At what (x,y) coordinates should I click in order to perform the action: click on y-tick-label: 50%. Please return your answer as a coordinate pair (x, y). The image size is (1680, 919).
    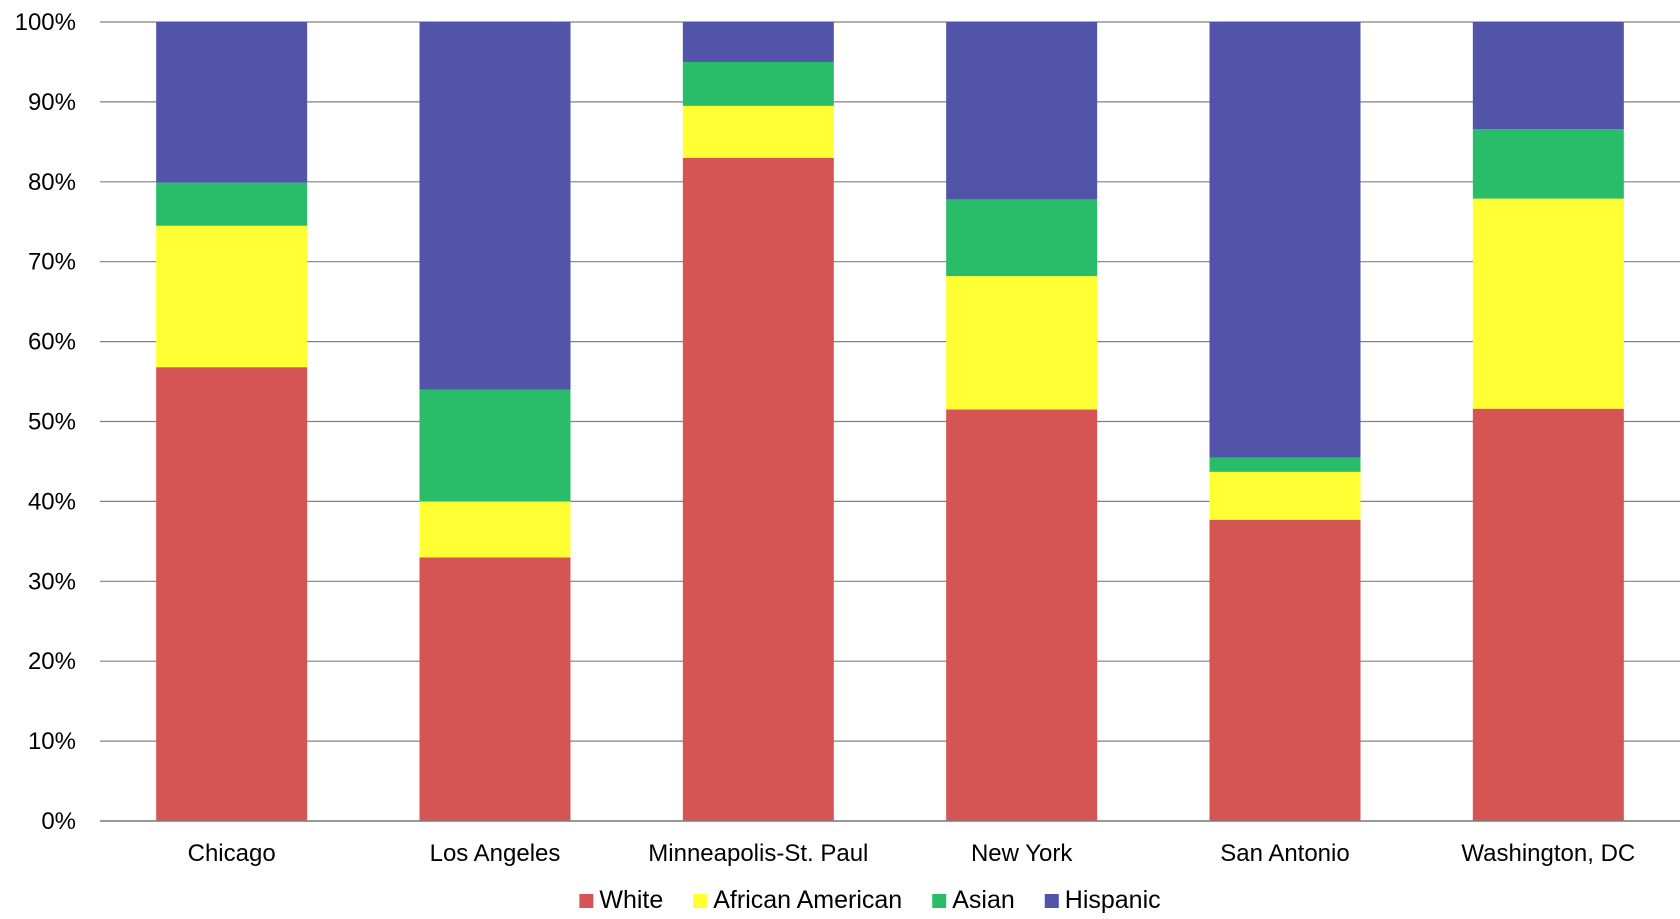
    Looking at the image, I should click on (52, 422).